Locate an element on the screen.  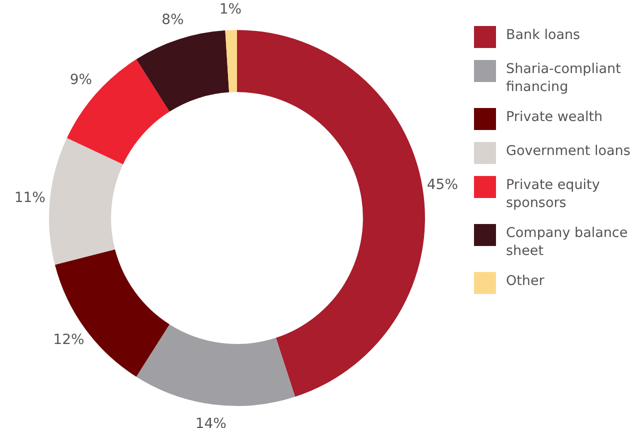
legend-label: Sharia-compliant financing is located at coordinates (564, 78).